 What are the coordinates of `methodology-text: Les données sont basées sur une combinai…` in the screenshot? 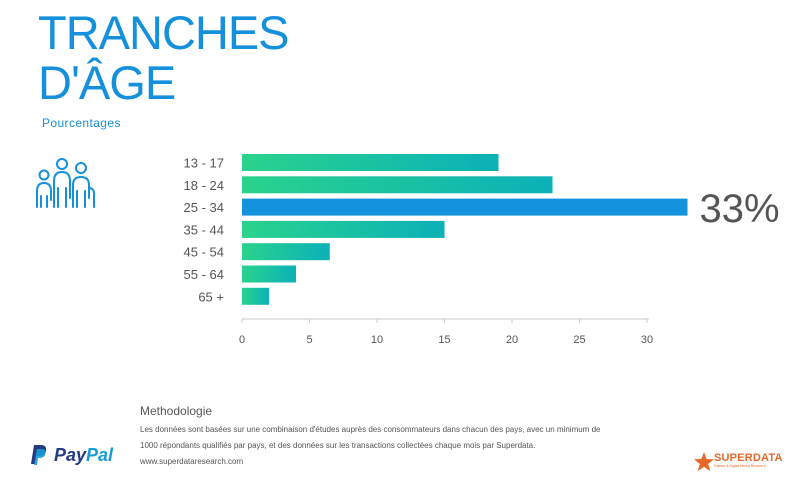 It's located at (420, 438).